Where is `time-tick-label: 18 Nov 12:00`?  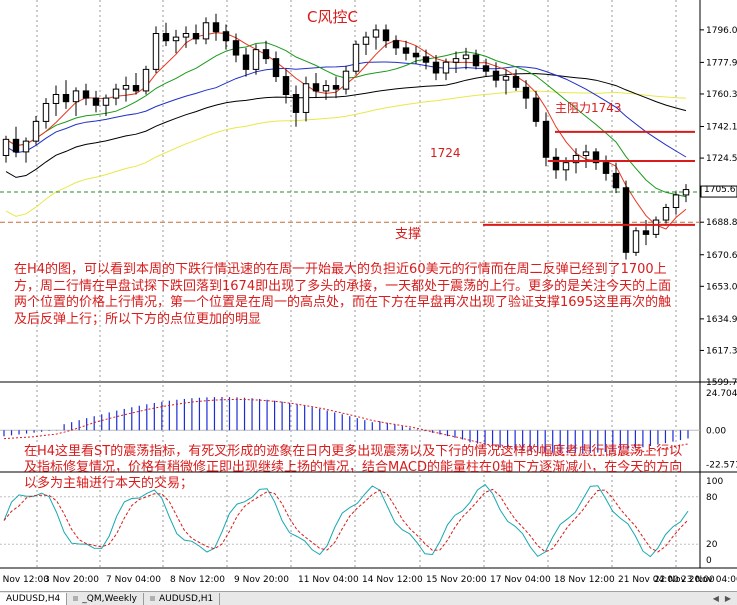 time-tick-label: 18 Nov 12:00 is located at coordinates (584, 580).